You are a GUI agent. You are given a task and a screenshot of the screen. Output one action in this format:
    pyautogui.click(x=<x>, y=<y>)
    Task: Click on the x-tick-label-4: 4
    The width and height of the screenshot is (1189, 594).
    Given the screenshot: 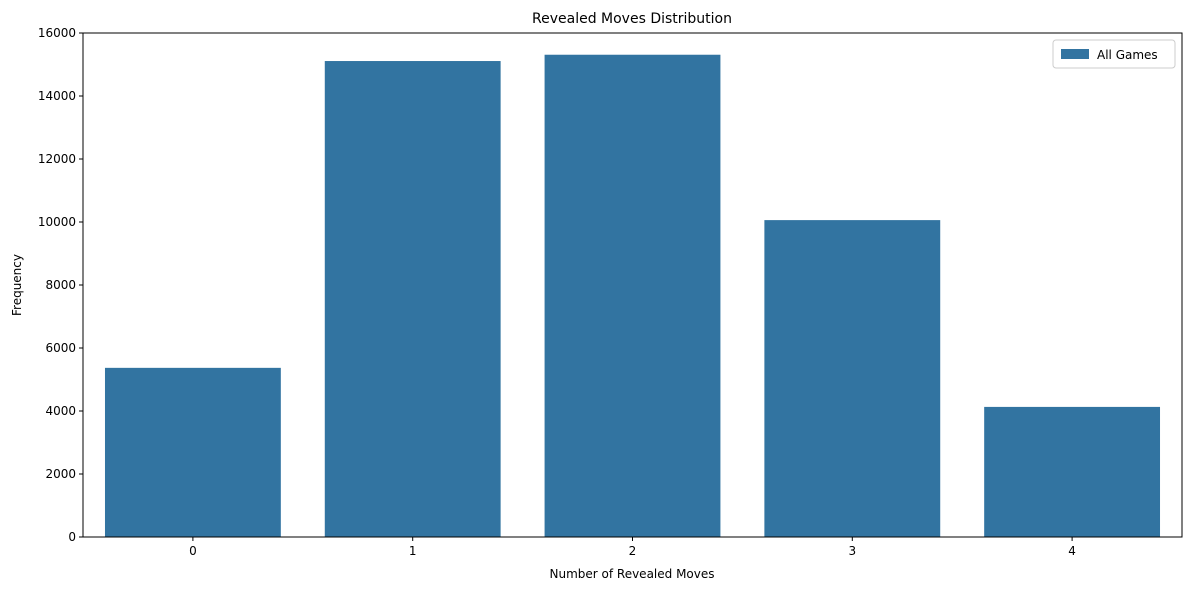 What is the action you would take?
    pyautogui.click(x=1072, y=551)
    